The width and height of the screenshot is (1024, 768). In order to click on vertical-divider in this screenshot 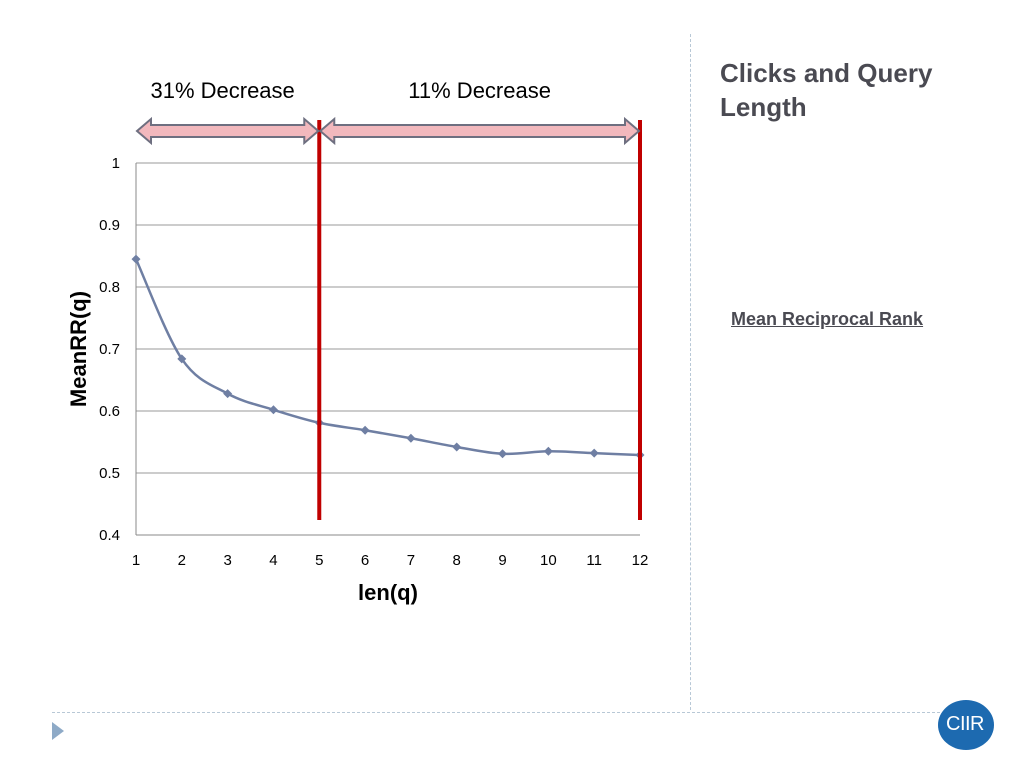, I will do `click(690, 372)`.